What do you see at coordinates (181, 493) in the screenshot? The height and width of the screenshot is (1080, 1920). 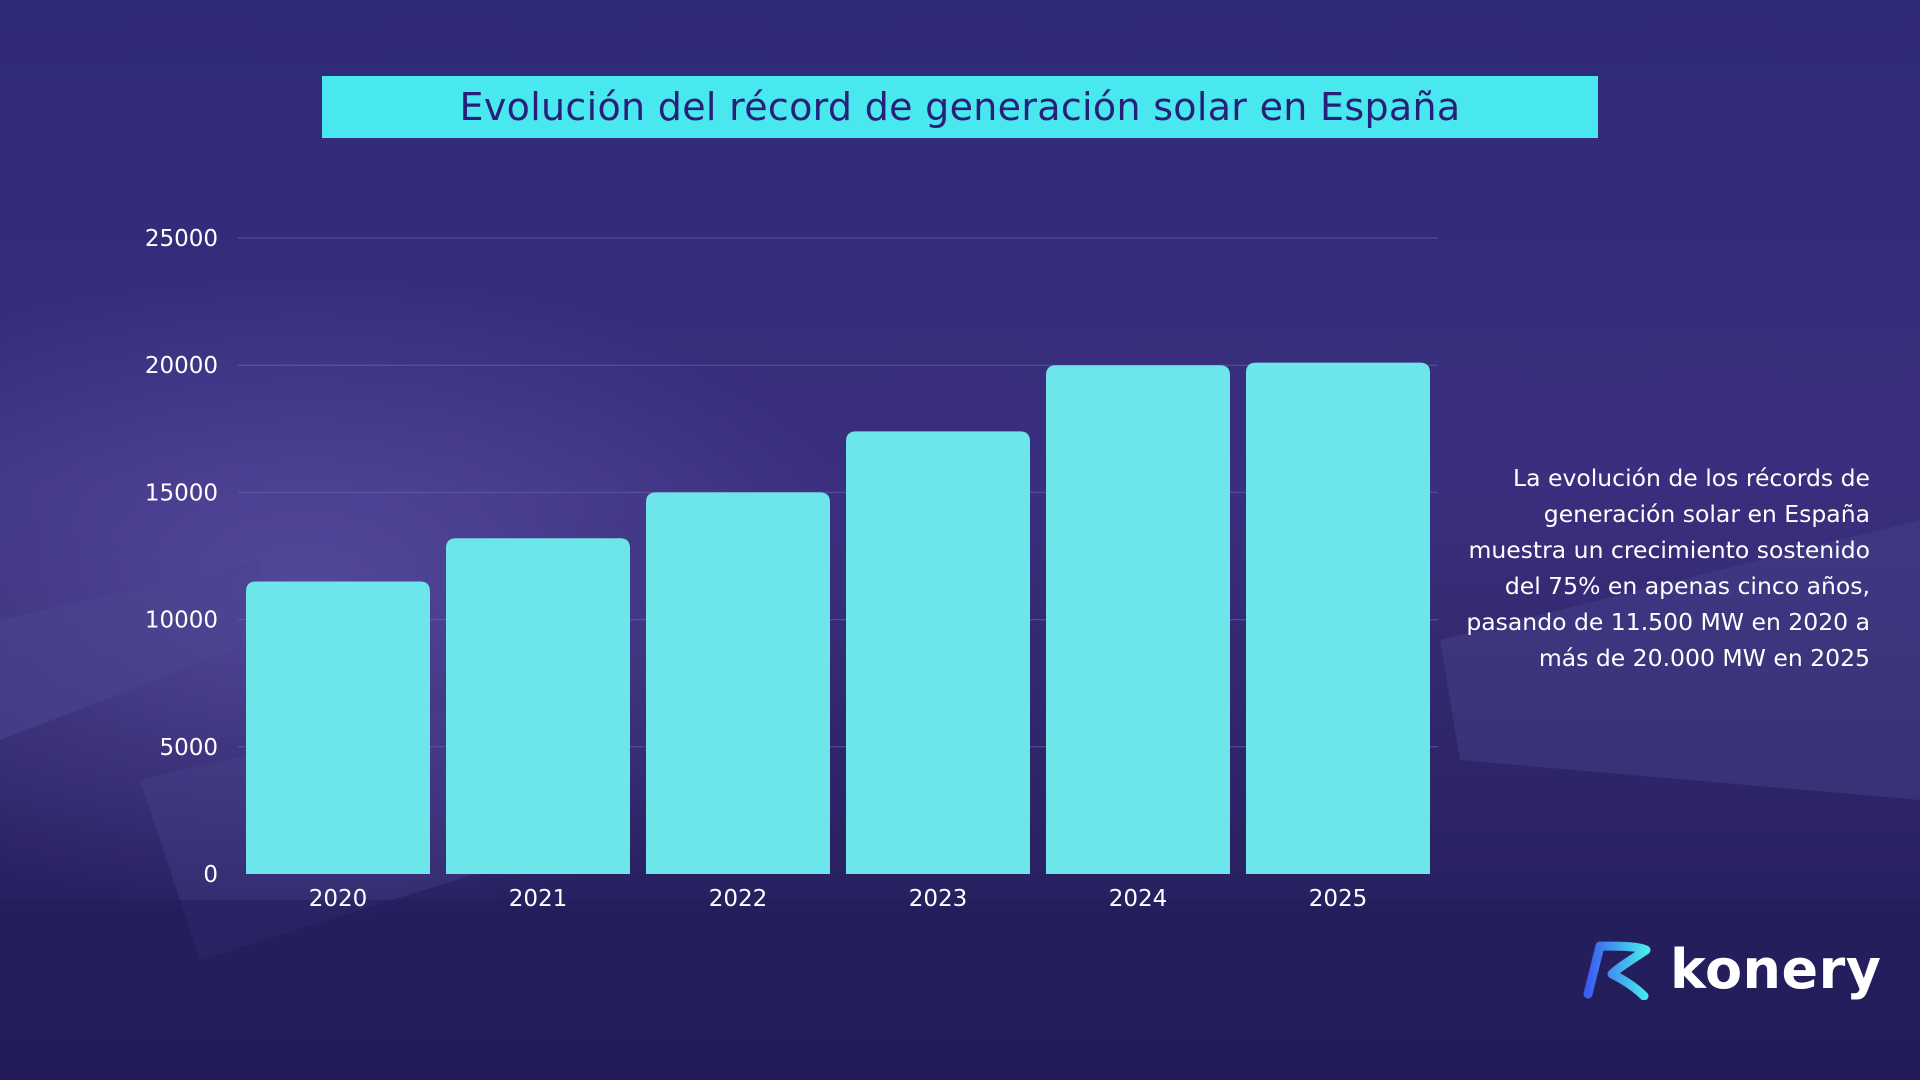 I see `y-tick-label: 15000` at bounding box center [181, 493].